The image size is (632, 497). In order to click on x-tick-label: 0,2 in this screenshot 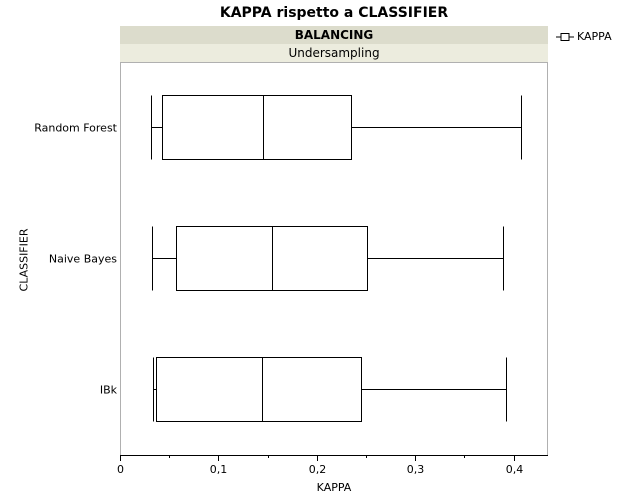, I will do `click(318, 469)`.